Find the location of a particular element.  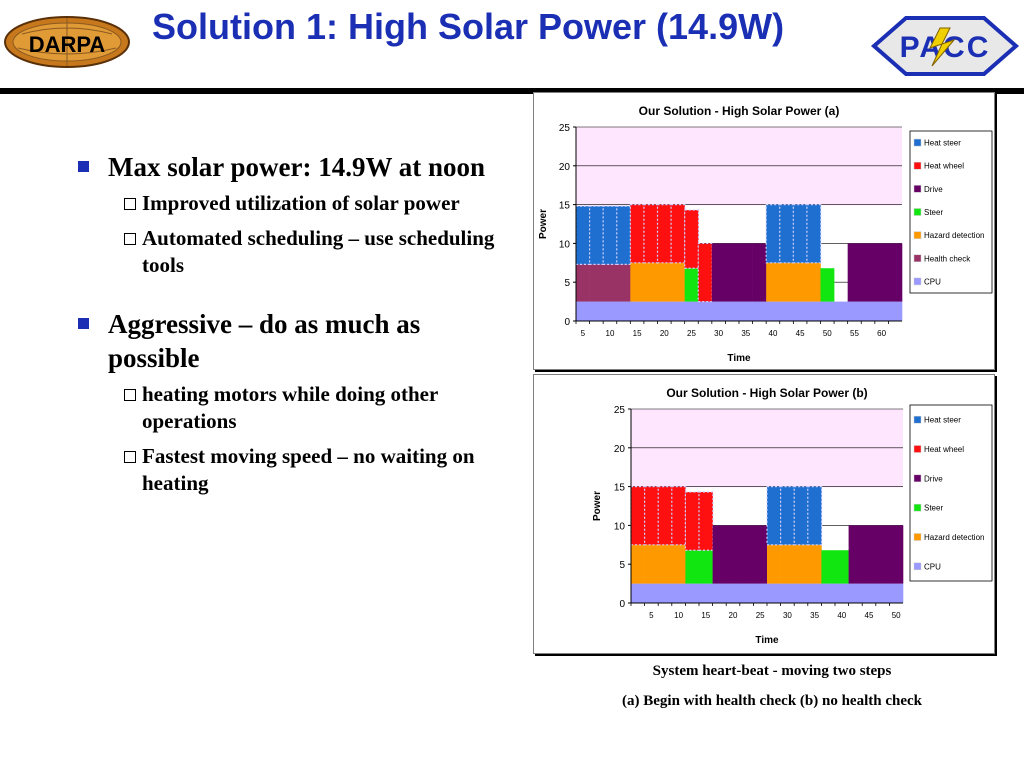

page-title: Solution 1: High Solar Power (14.9W) is located at coordinates (468, 26).